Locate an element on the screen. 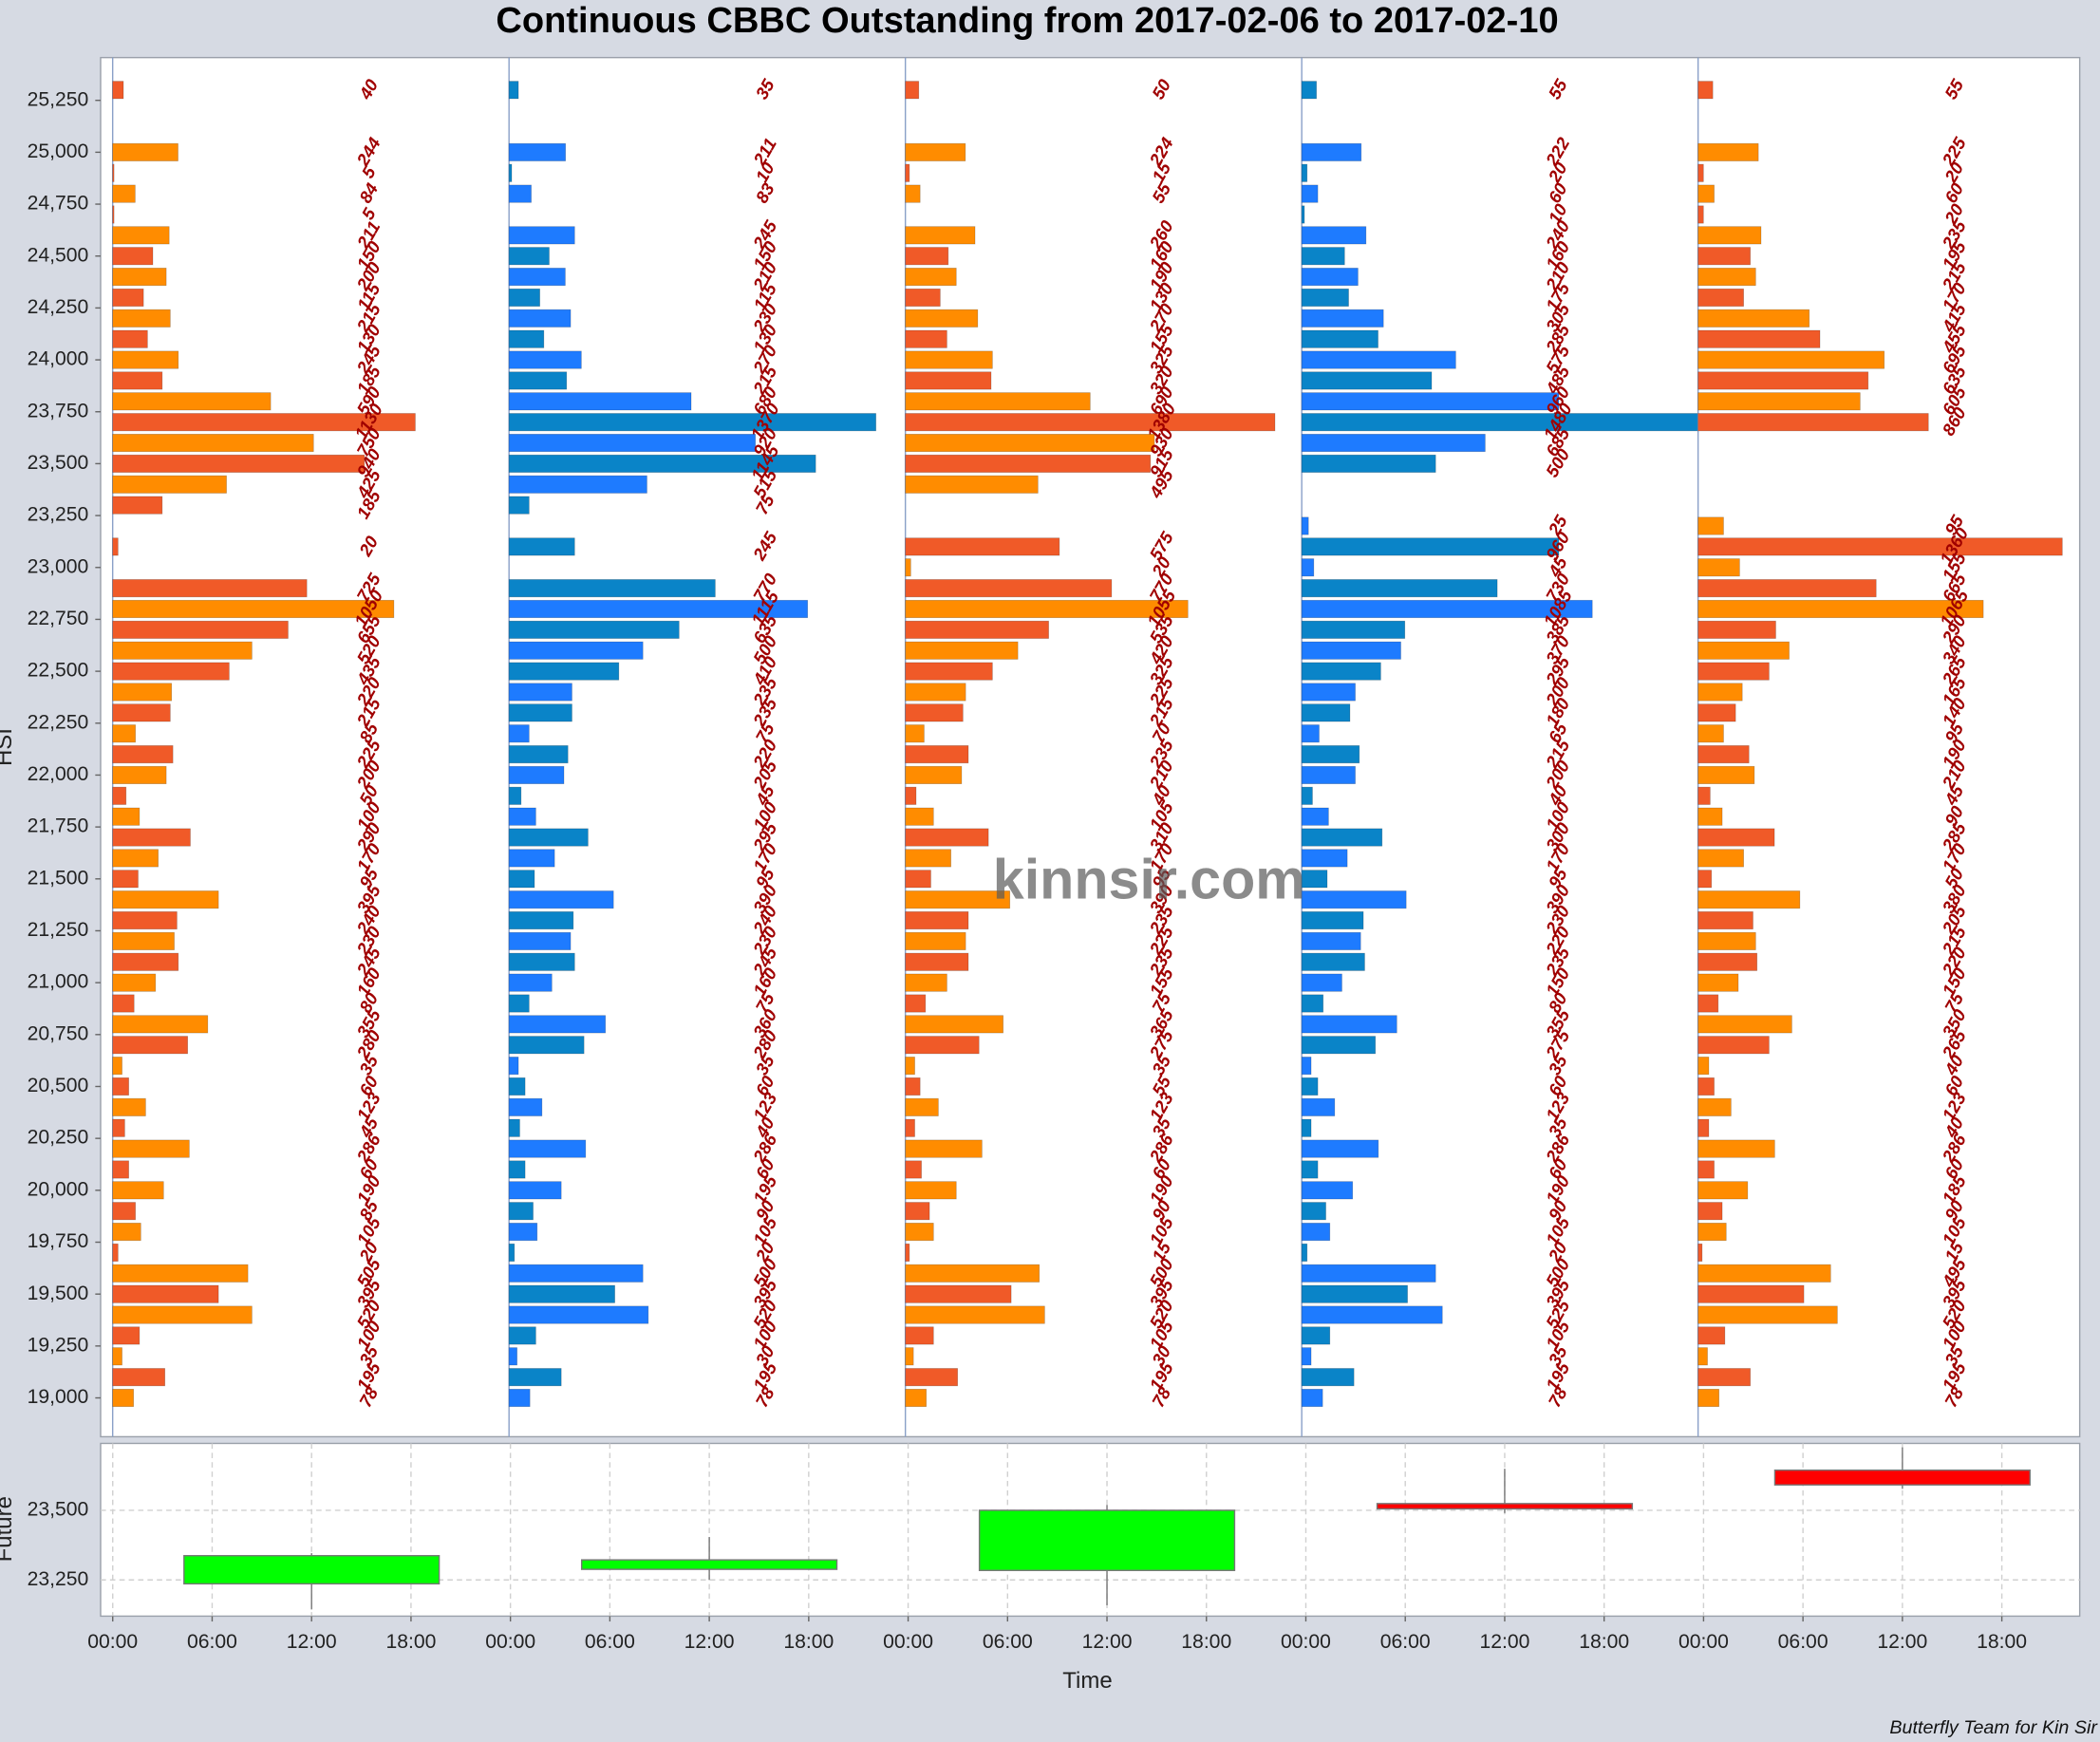 The image size is (2100, 1742). y-tick-label: 19,250 is located at coordinates (58, 1345).